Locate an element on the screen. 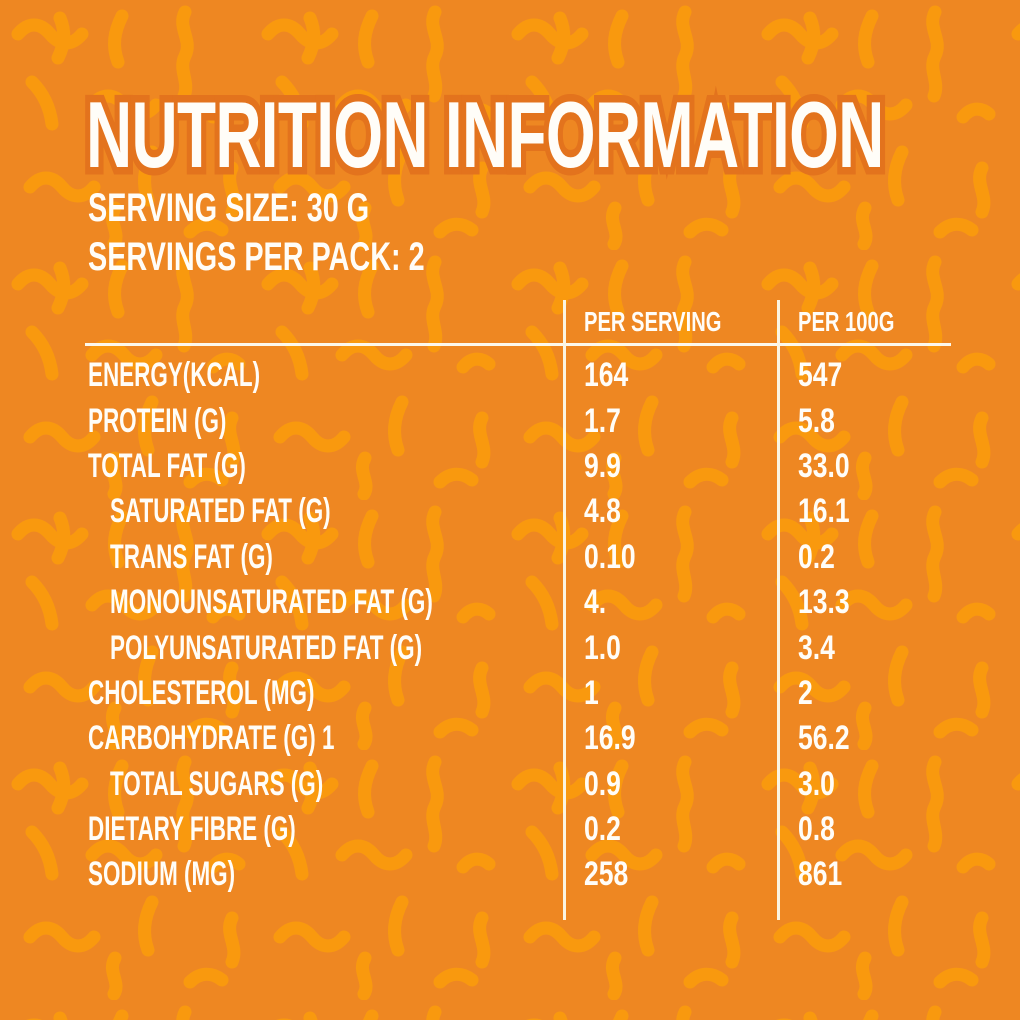 Image resolution: width=1020 pixels, height=1020 pixels. serving-size-line: SERVING SIZE: 30 G is located at coordinates (229, 208).